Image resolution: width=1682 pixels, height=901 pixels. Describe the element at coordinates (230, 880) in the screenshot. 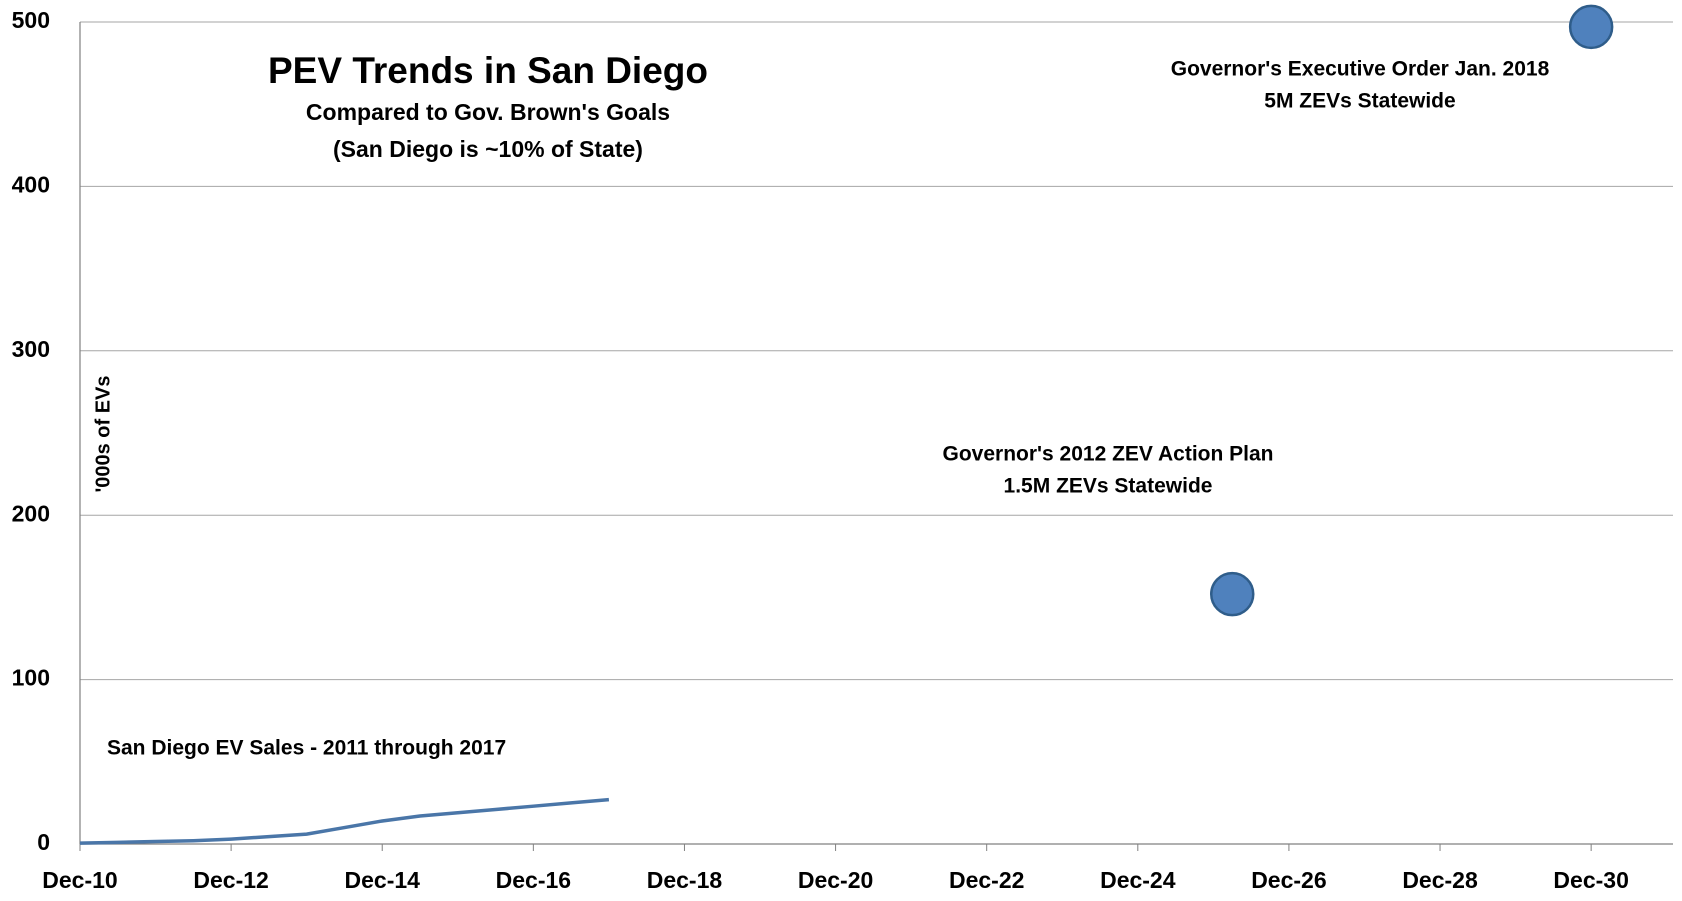

I see `x-tick-label: Dec-12` at that location.